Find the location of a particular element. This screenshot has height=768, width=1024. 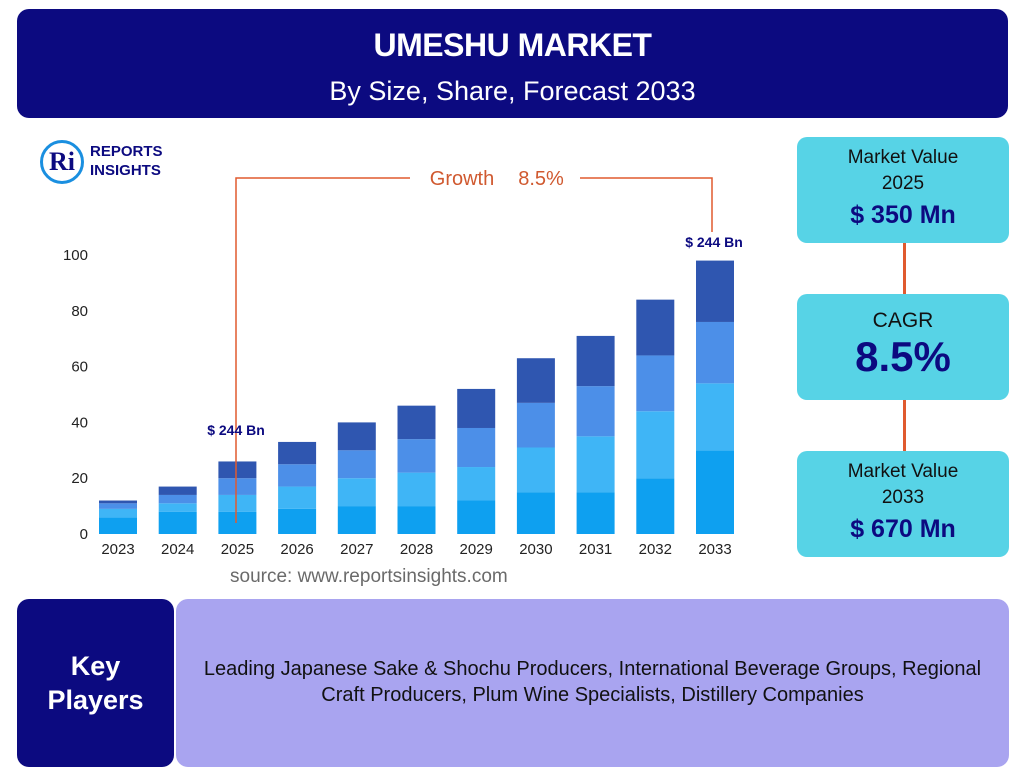

y-tick-label: 100 is located at coordinates (75, 255).